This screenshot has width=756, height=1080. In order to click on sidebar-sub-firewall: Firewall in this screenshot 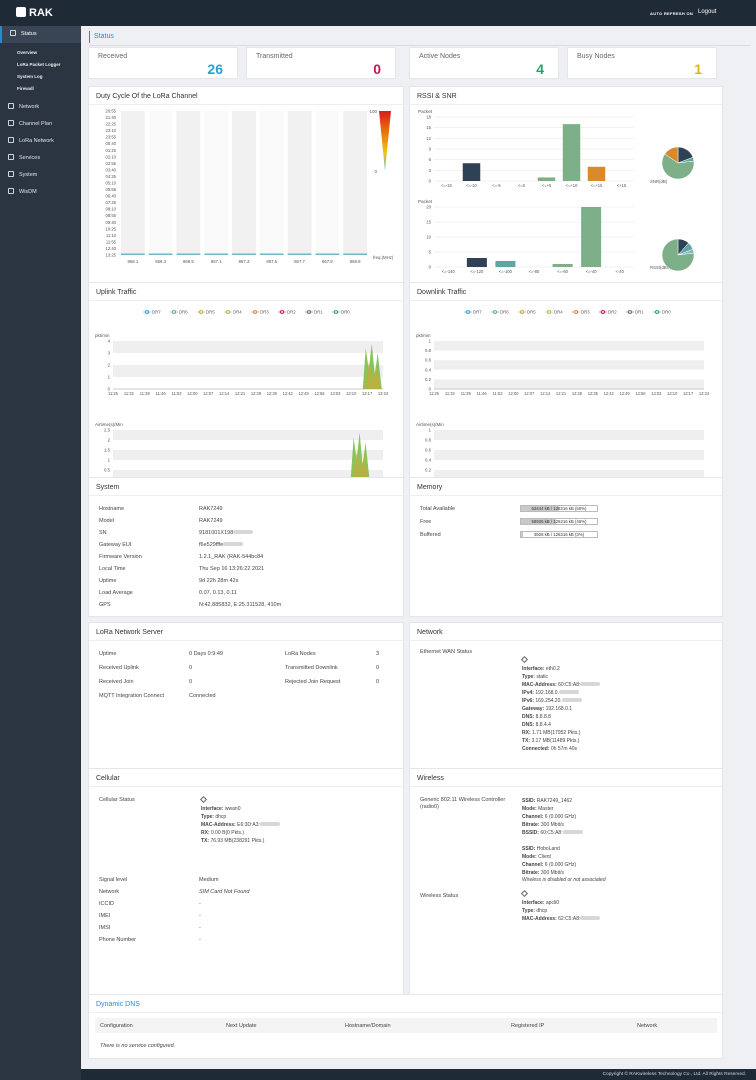, I will do `click(25, 88)`.